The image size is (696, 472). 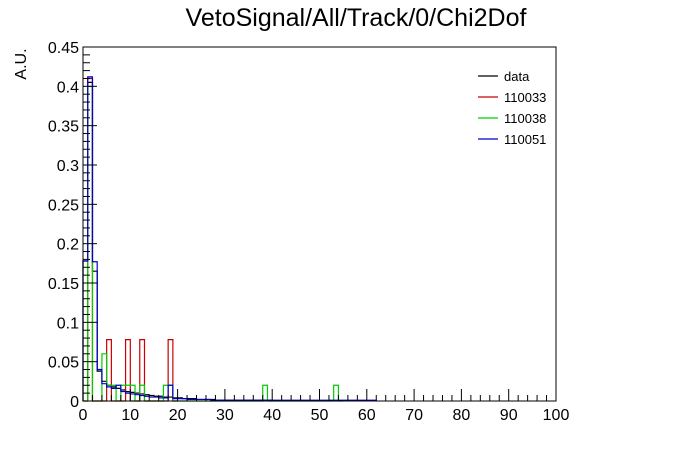 I want to click on x-tick-label: 80, so click(x=462, y=415).